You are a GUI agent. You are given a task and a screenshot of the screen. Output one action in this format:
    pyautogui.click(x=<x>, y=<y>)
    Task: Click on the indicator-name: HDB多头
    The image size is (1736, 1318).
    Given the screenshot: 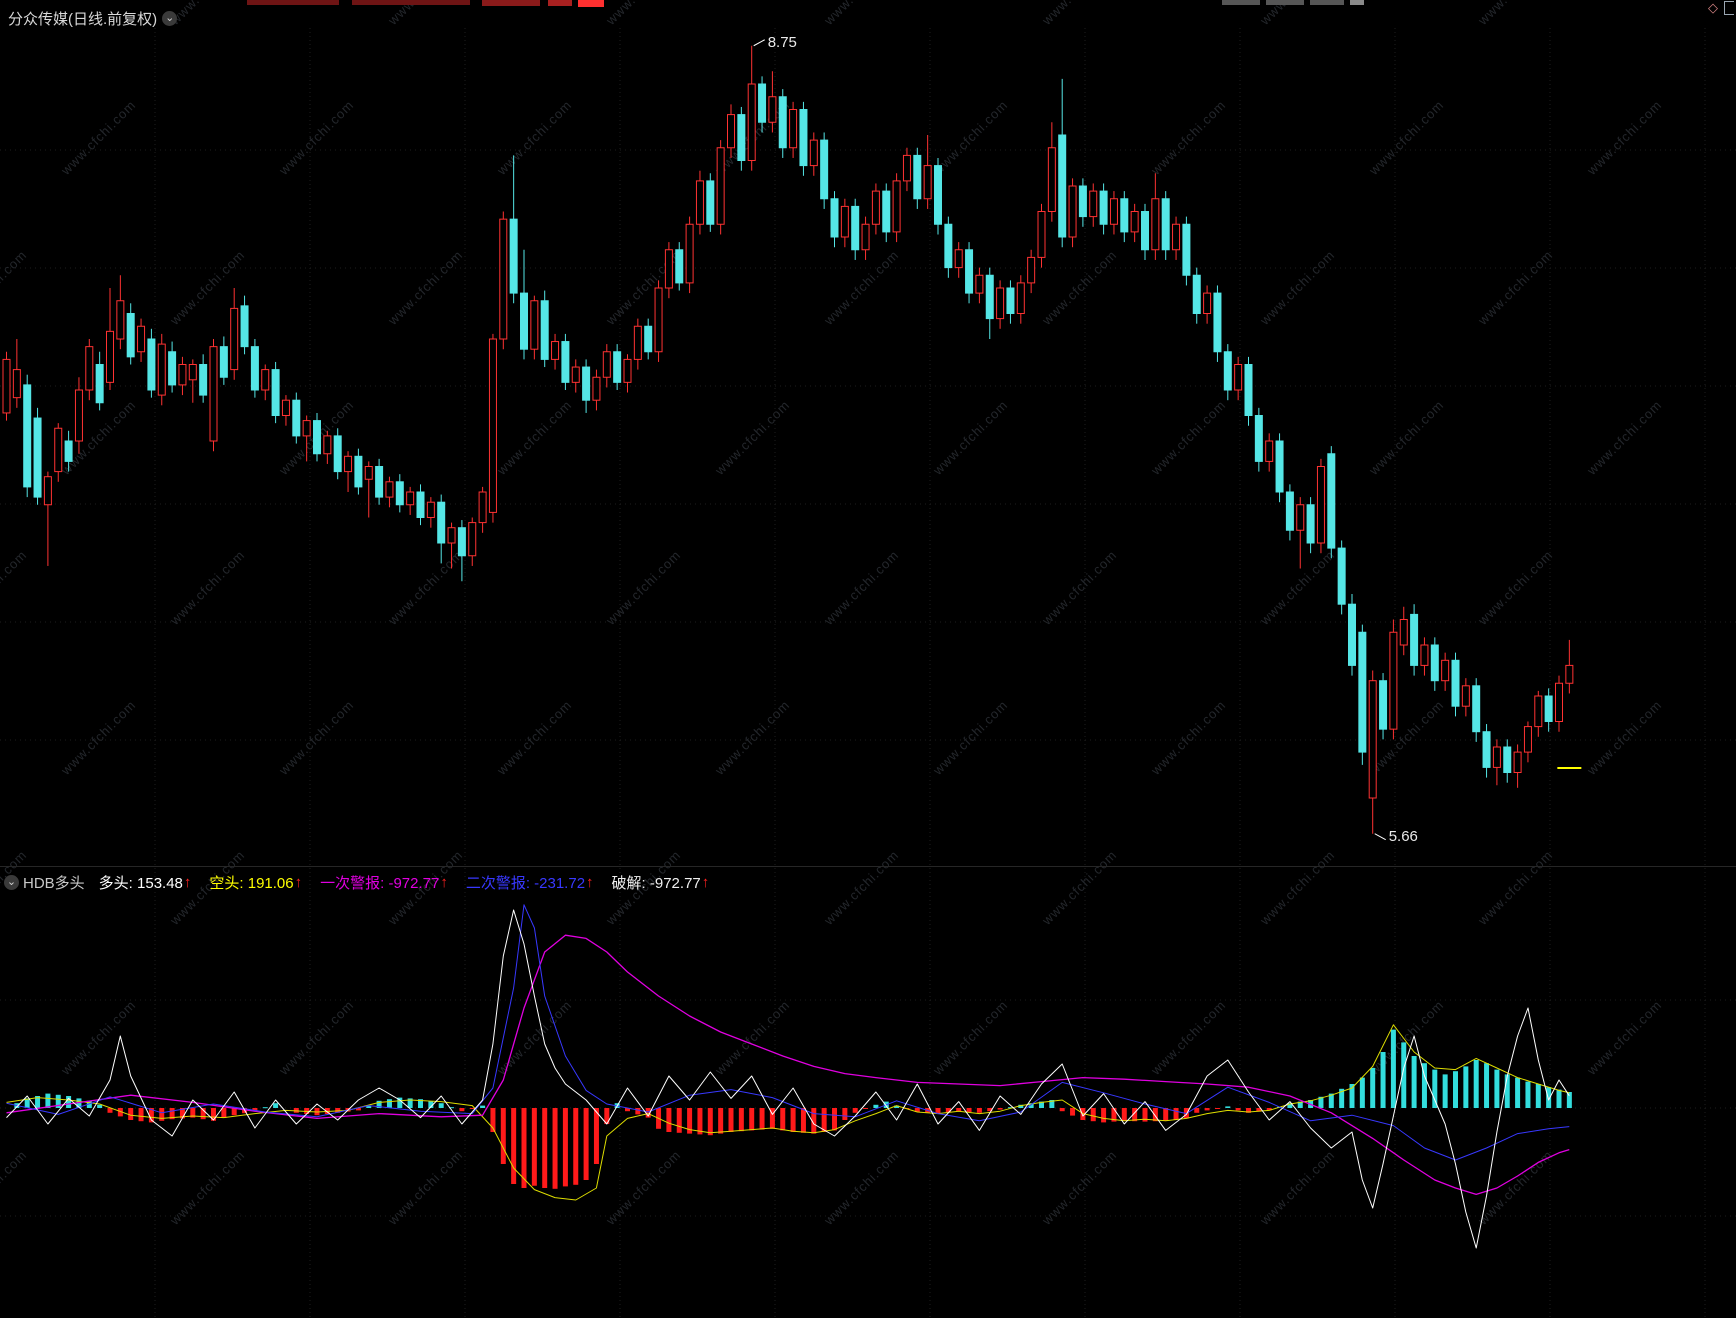 What is the action you would take?
    pyautogui.click(x=54, y=883)
    